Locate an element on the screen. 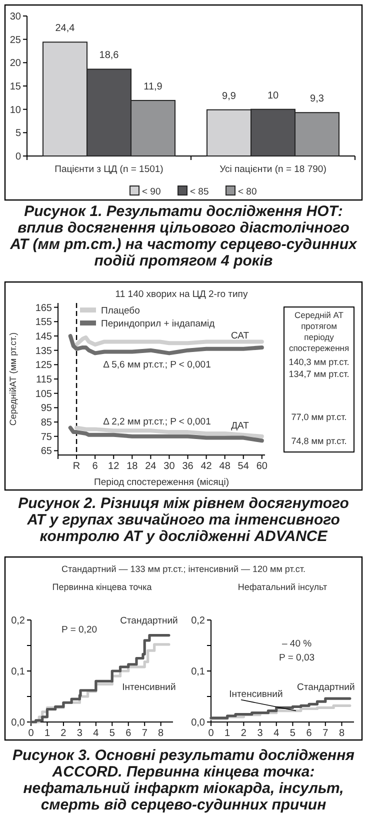 This screenshot has height=814, width=367. text: 134,7 мм рт.ст. is located at coordinates (319, 374).